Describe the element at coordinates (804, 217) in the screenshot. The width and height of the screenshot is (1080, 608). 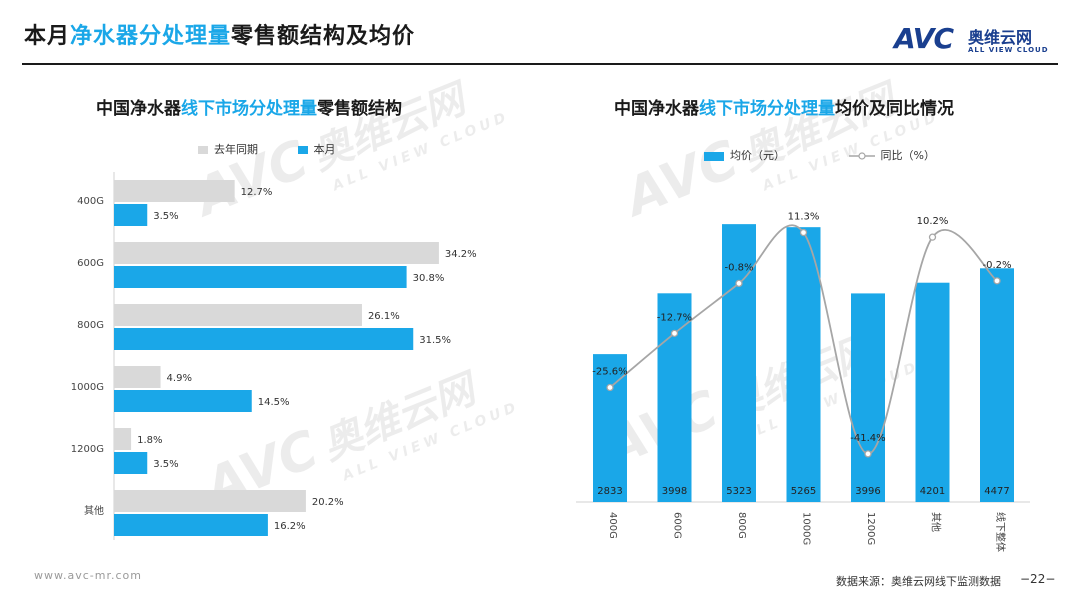
I see `right-yoy-label: 11.3%` at that location.